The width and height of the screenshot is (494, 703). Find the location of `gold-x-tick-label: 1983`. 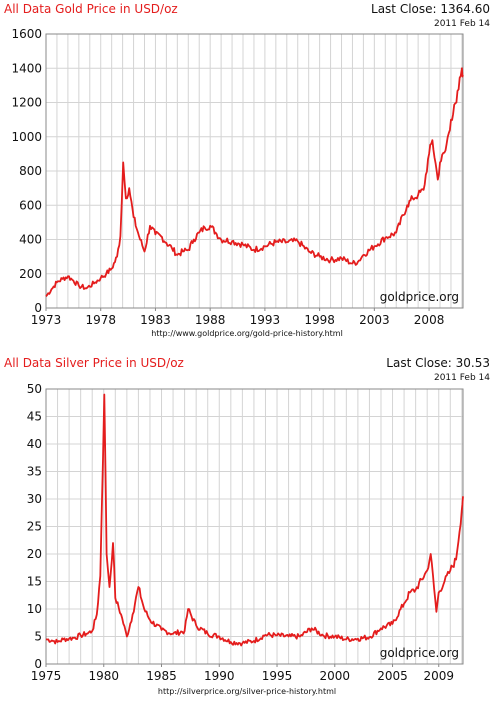

gold-x-tick-label: 1983 is located at coordinates (155, 320).